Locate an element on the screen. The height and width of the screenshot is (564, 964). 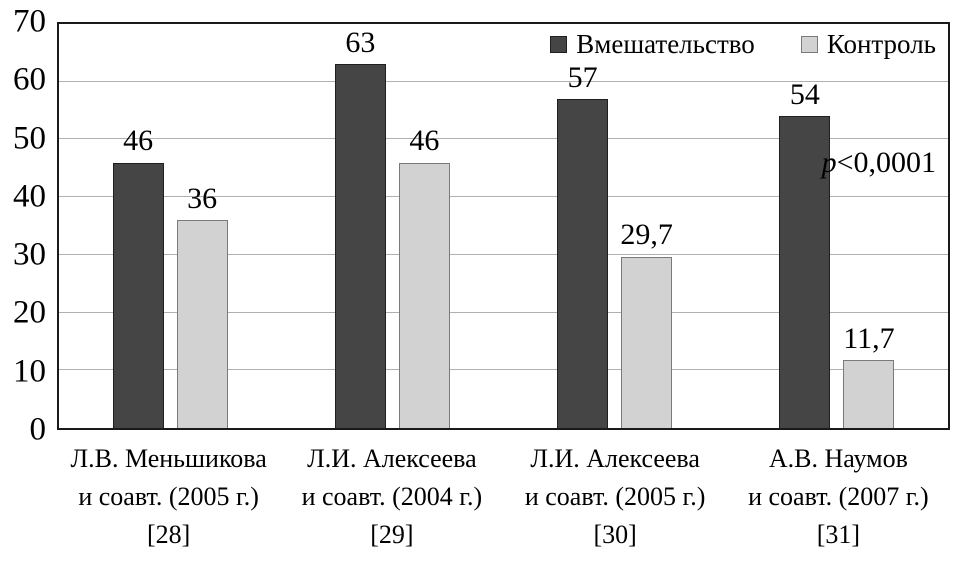
y-tick-label: 10 is located at coordinates (29, 371).